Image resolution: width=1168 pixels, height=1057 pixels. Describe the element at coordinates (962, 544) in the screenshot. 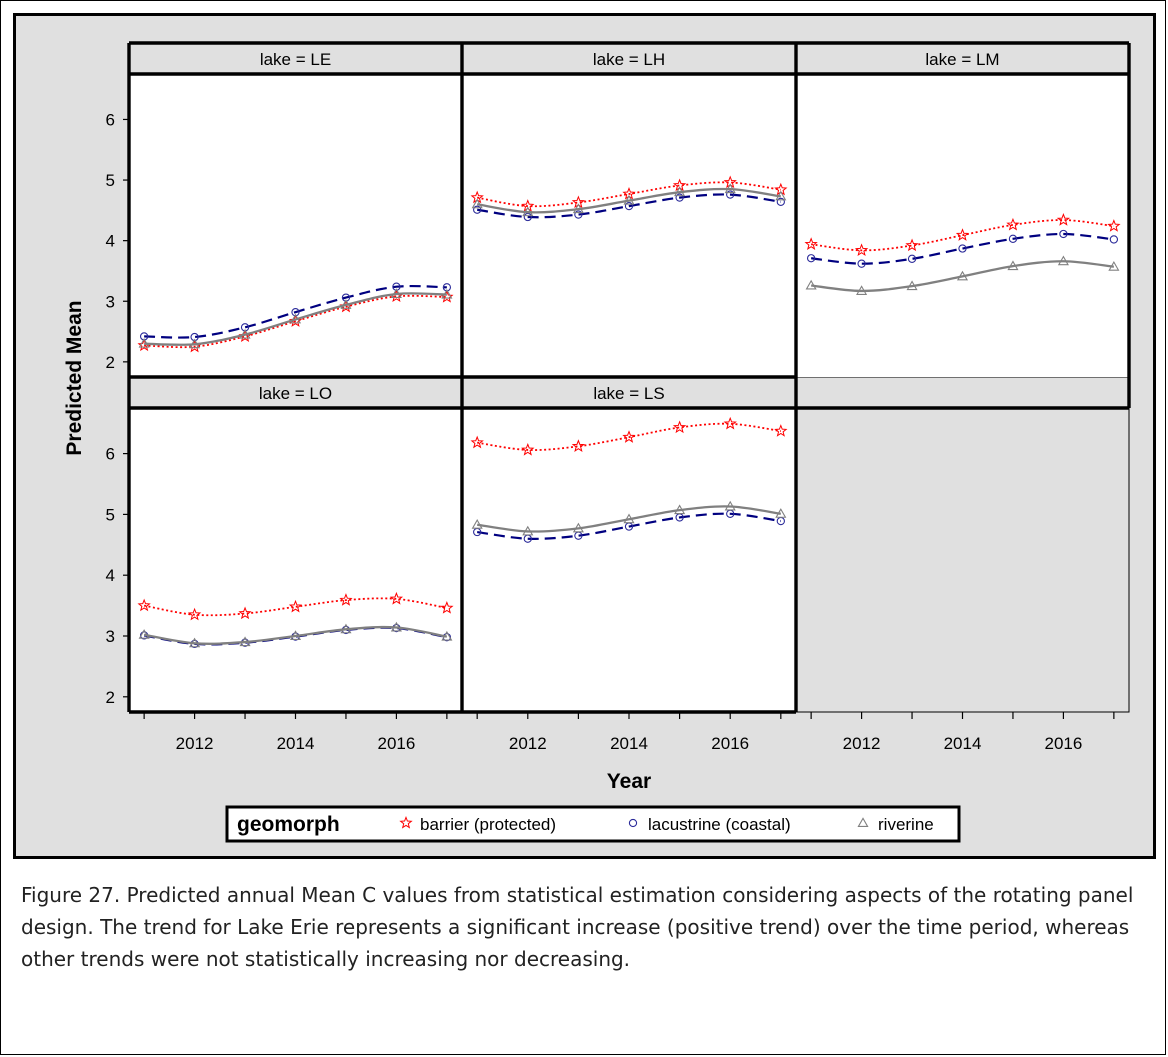

I see `empty-panel` at that location.